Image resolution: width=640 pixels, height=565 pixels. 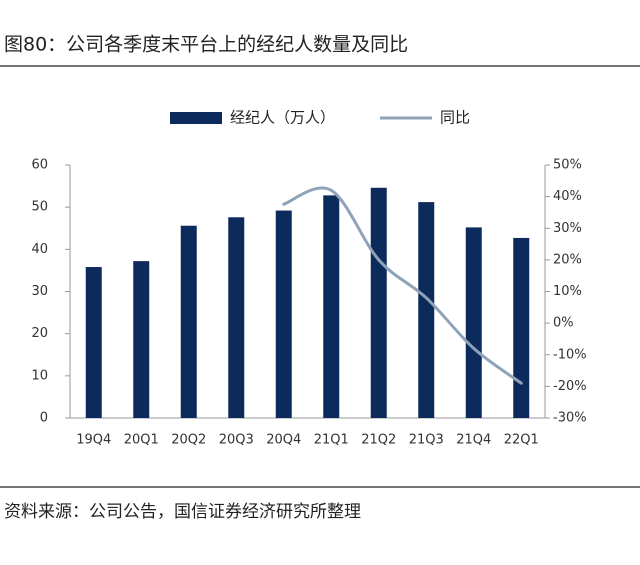 What do you see at coordinates (473, 440) in the screenshot?
I see `x-tick-label: 21Q4` at bounding box center [473, 440].